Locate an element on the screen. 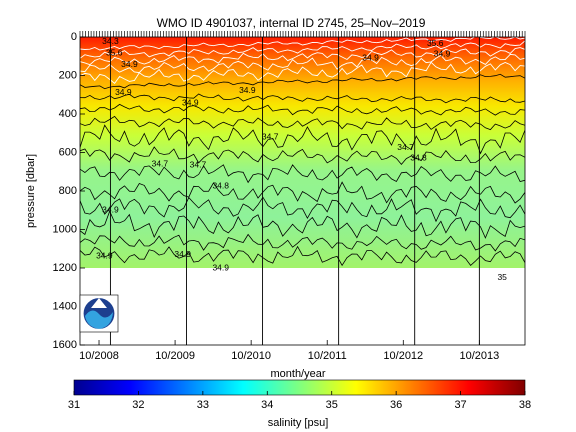 The width and height of the screenshot is (576, 432). colorbar-tick-label: 38 is located at coordinates (525, 405).